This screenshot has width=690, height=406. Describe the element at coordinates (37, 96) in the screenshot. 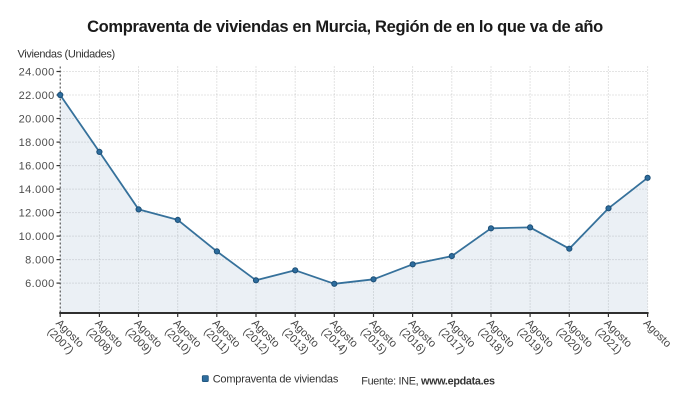

I see `svg-text: 22.000` at that location.